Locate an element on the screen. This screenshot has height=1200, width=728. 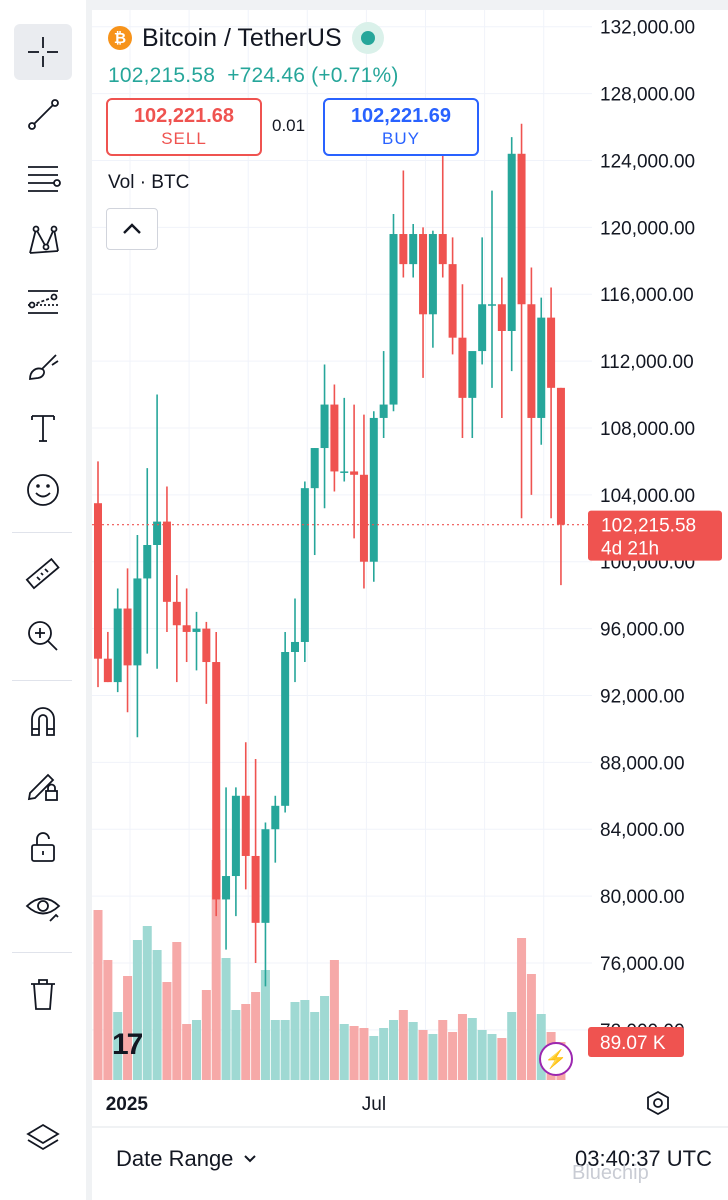
magnet-icon is located at coordinates (43, 722).